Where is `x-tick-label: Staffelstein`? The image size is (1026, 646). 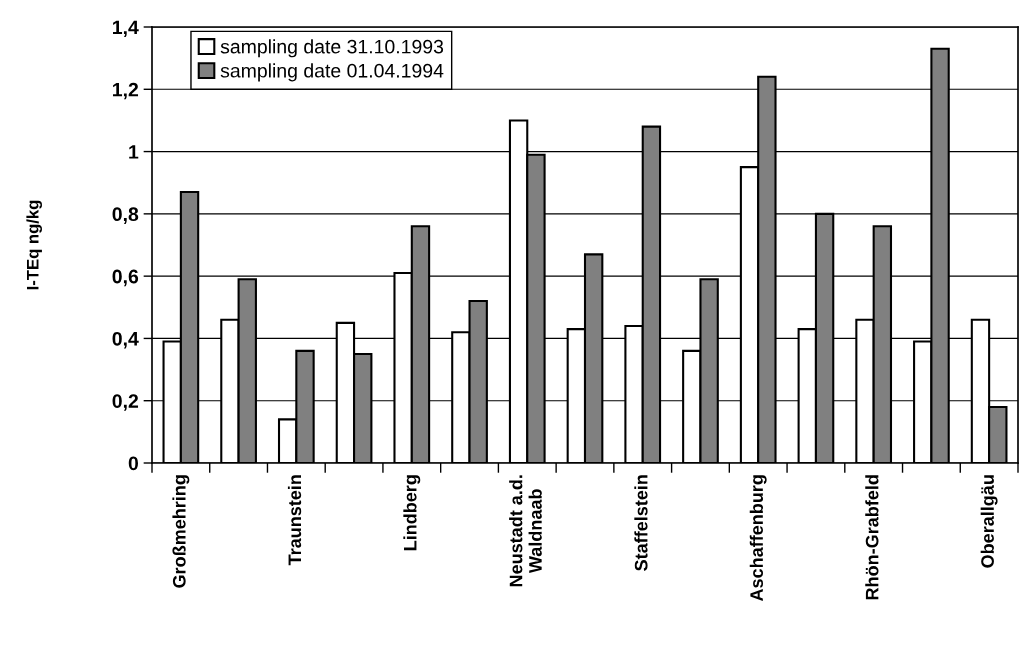 x-tick-label: Staffelstein is located at coordinates (641, 523).